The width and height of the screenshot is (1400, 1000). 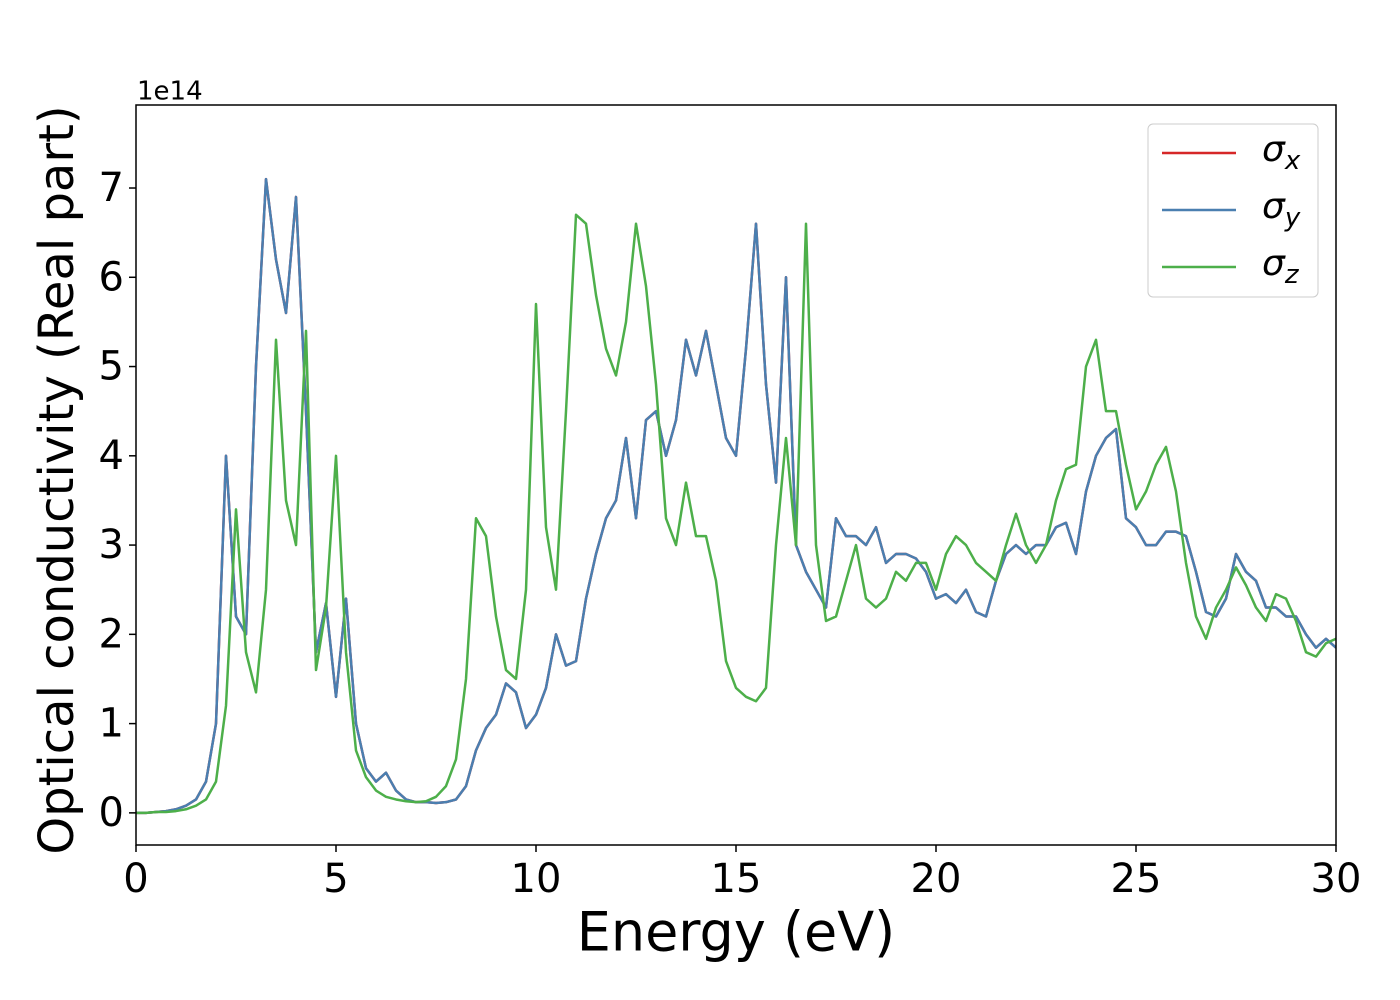 I want to click on y-offset-label: 1e14, so click(x=170, y=92).